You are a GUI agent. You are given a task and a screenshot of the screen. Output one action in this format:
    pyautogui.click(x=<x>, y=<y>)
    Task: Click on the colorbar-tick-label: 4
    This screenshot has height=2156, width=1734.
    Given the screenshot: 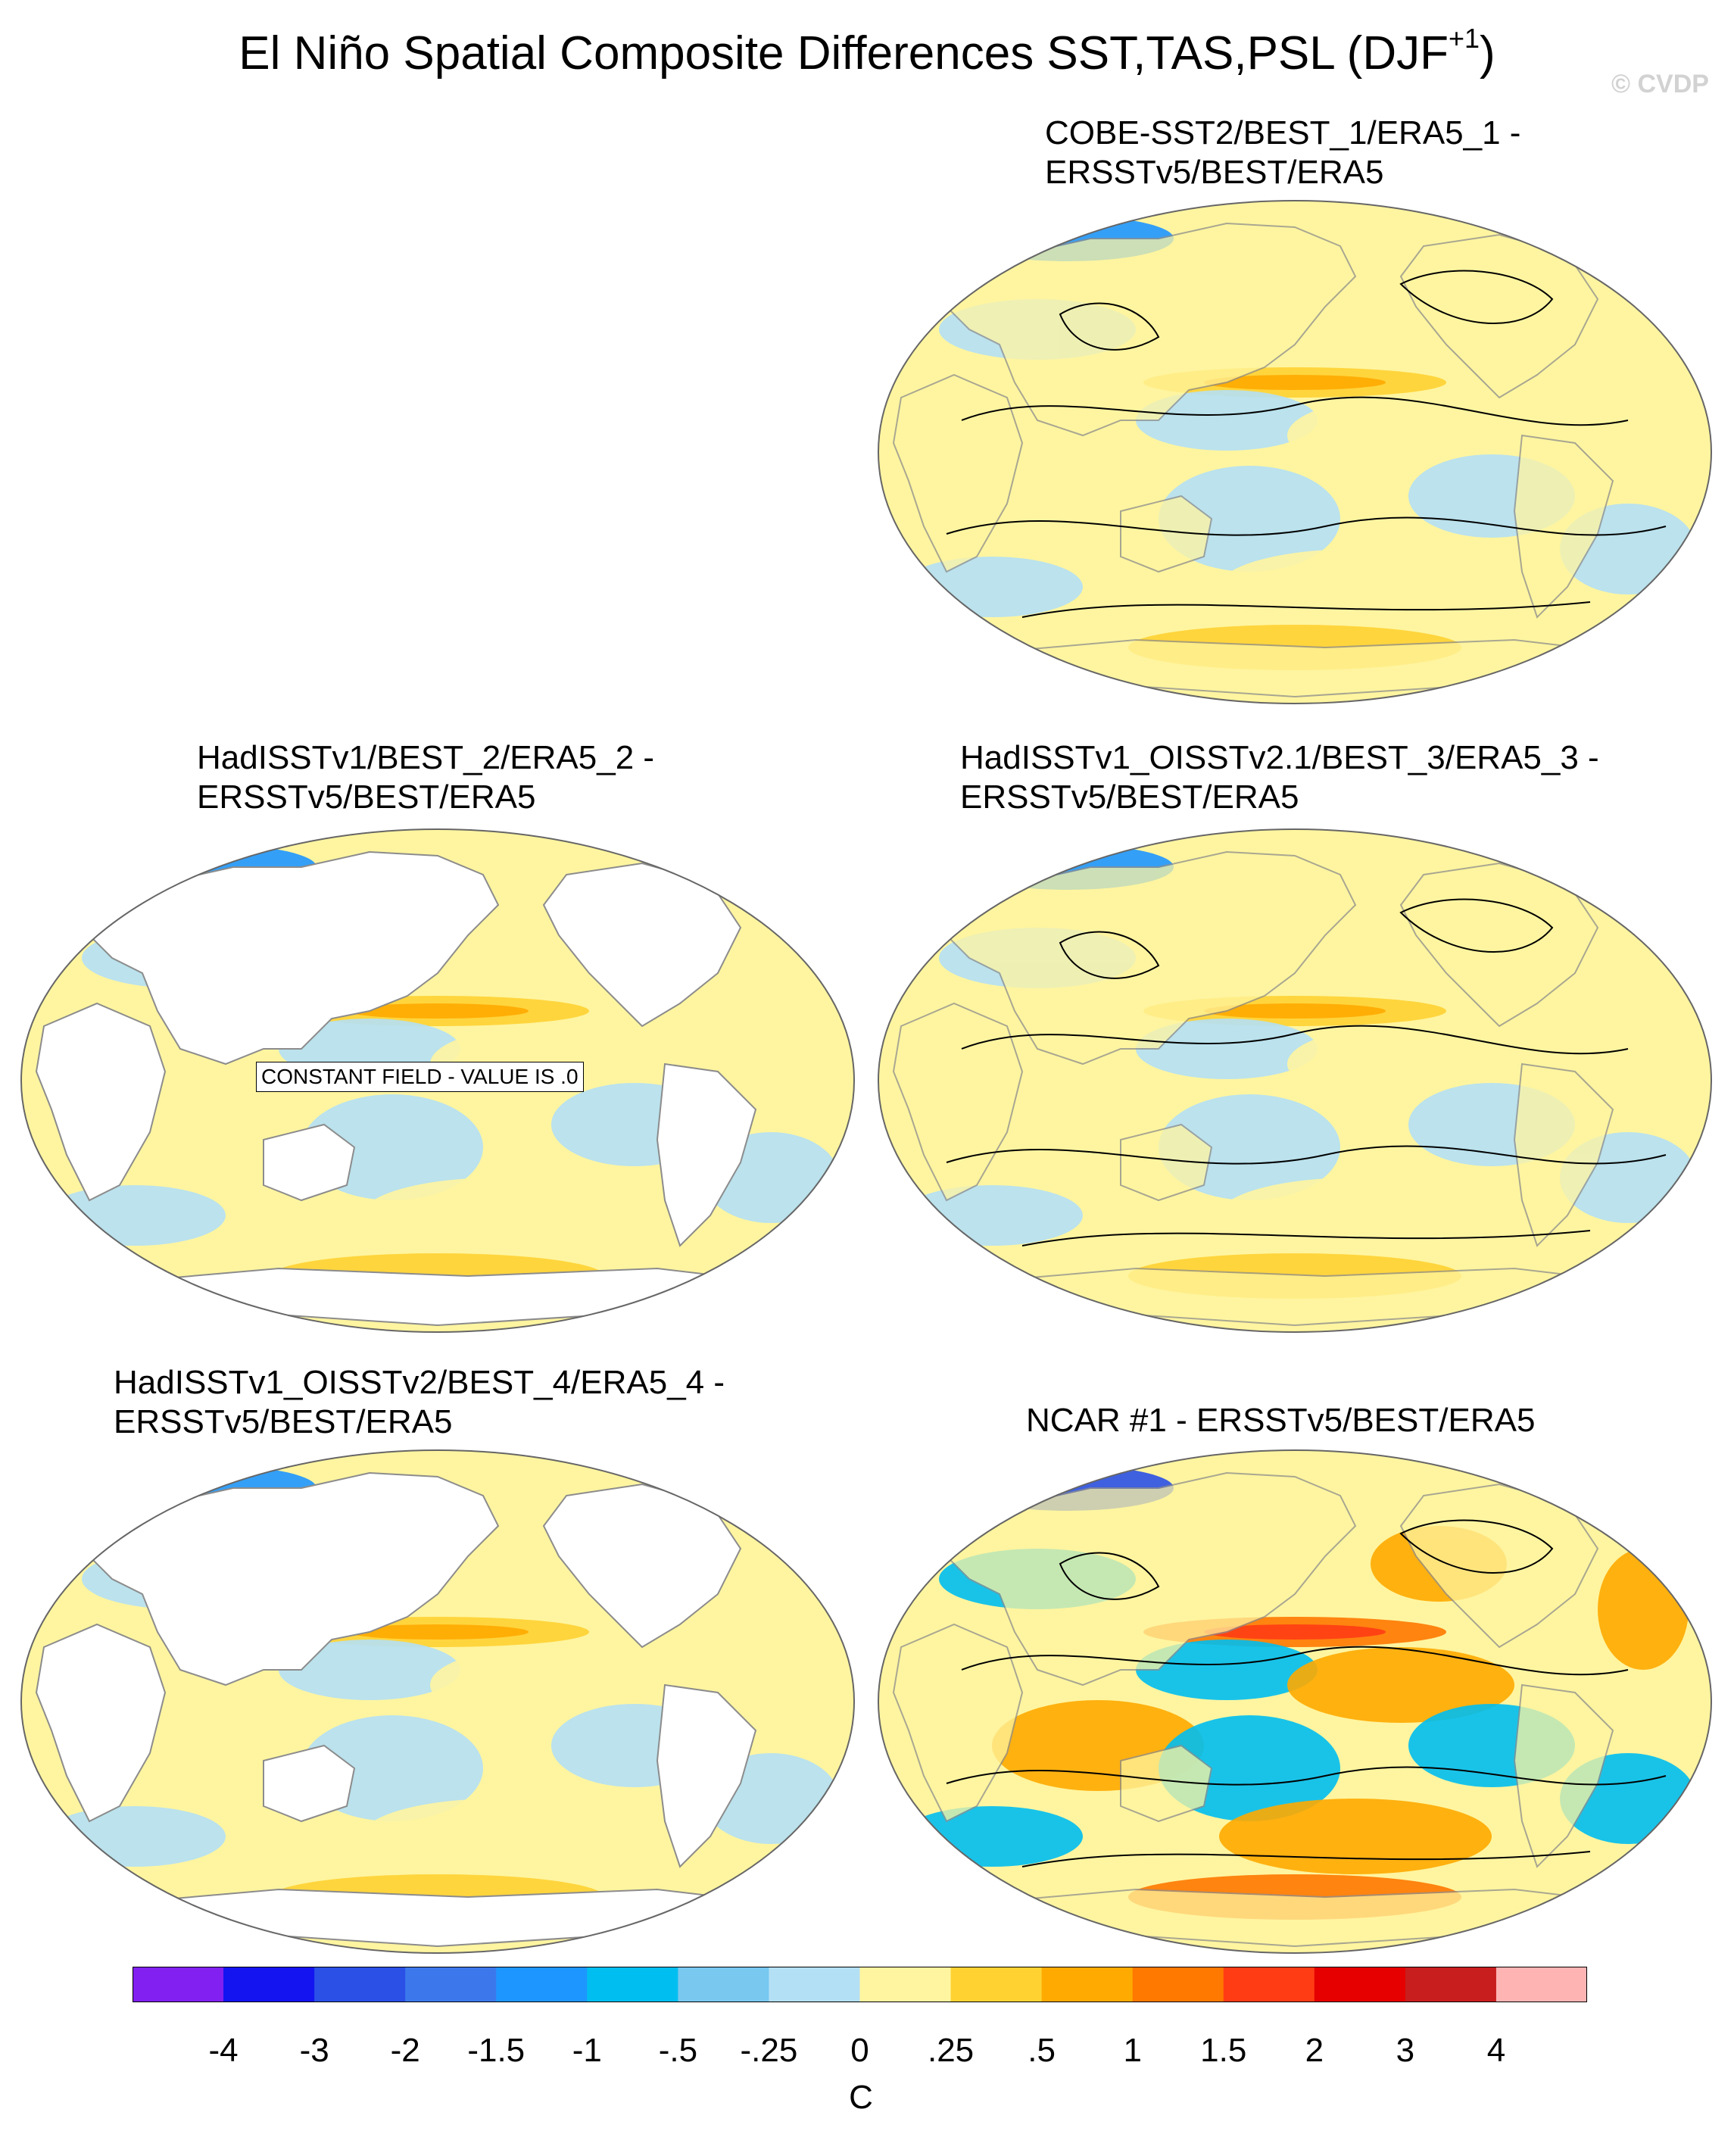 What is the action you would take?
    pyautogui.click(x=1496, y=2050)
    